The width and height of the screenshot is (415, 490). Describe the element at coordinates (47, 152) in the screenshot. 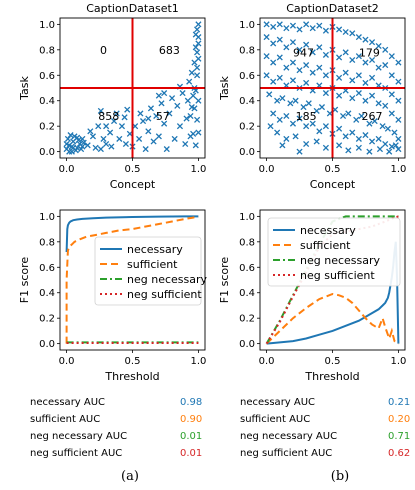

I see `y-tick-label: 0.0` at that location.